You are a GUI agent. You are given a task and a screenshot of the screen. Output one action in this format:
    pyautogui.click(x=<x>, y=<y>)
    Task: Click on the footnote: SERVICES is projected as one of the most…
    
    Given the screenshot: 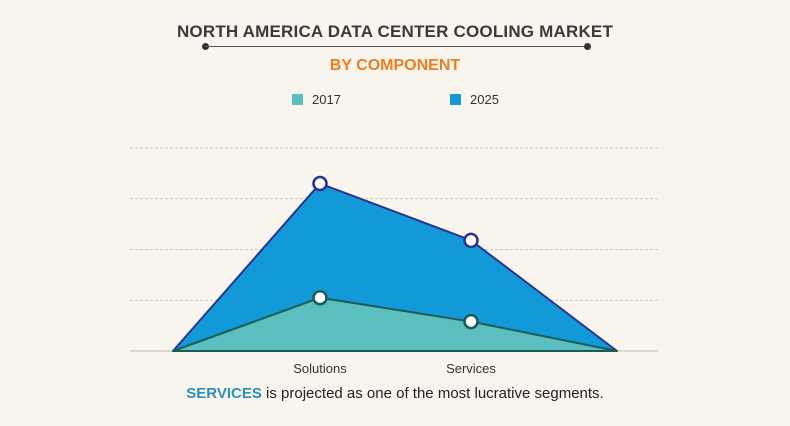 What is the action you would take?
    pyautogui.click(x=395, y=393)
    